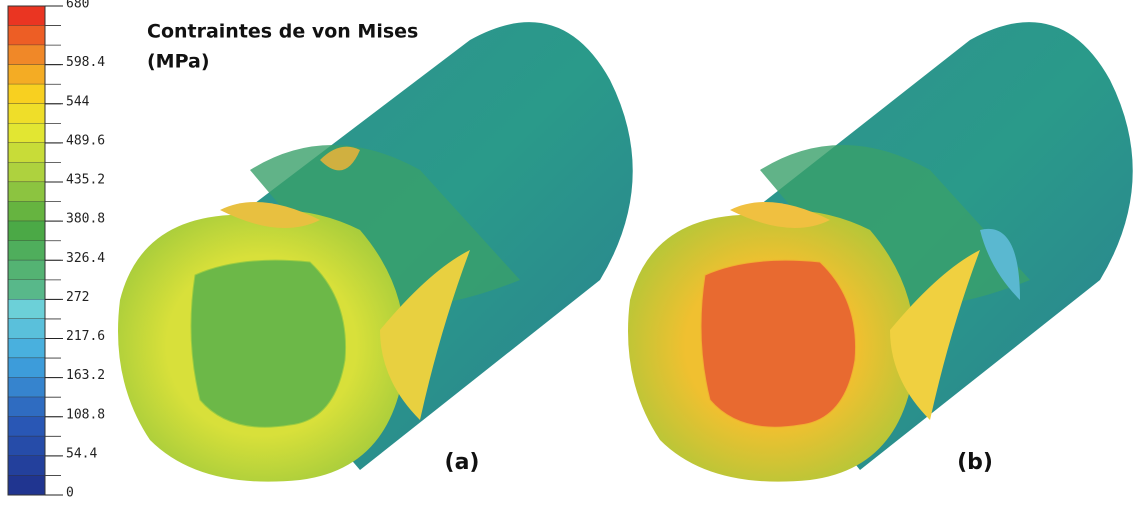 Image resolution: width=1134 pixels, height=509 pixels. Describe the element at coordinates (85, 62) in the screenshot. I see `tick-label: 598.4` at that location.